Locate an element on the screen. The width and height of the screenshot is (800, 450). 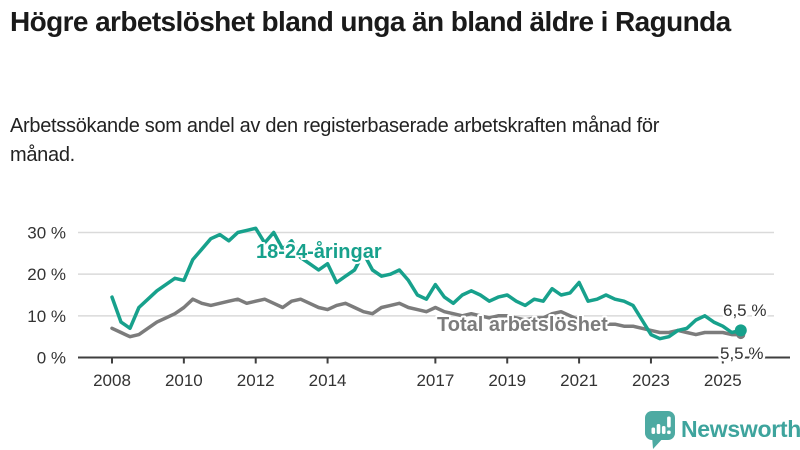
x-tick-label: 2025 is located at coordinates (723, 380).